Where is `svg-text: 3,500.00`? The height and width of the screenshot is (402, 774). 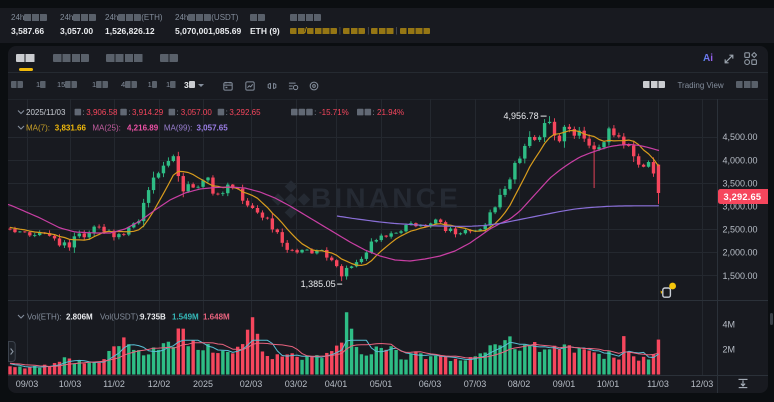
svg-text: 3,500.00 is located at coordinates (740, 183).